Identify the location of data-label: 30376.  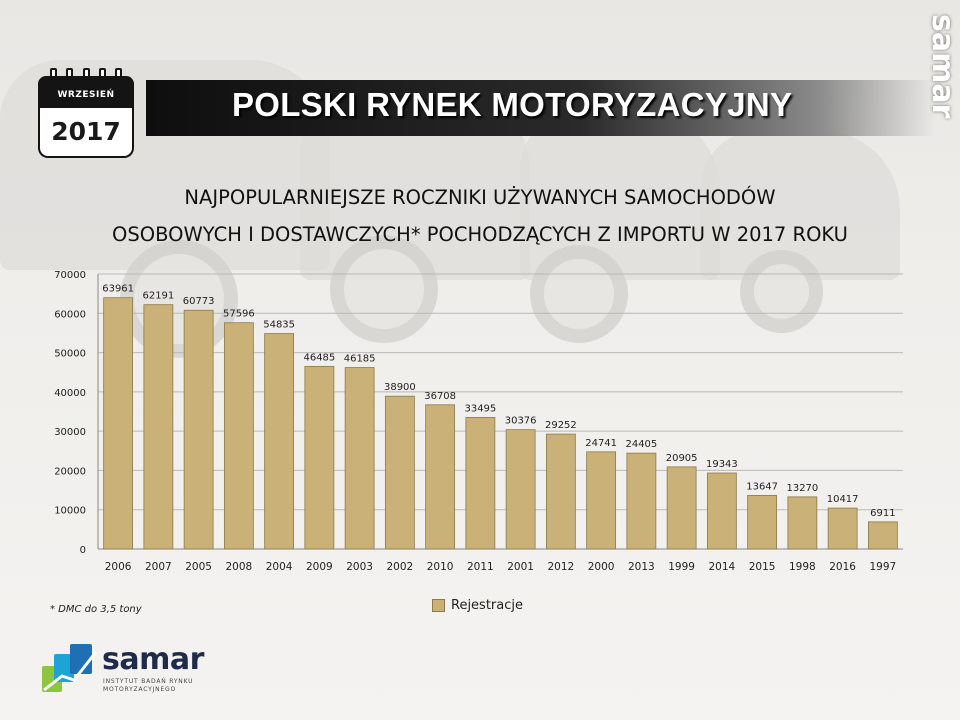
(521, 421).